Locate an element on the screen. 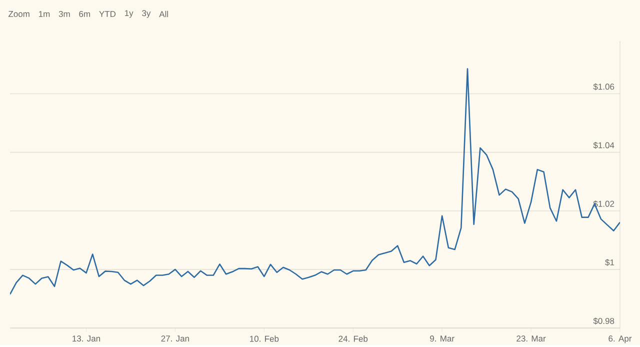 The height and width of the screenshot is (347, 640). text: All is located at coordinates (163, 14).